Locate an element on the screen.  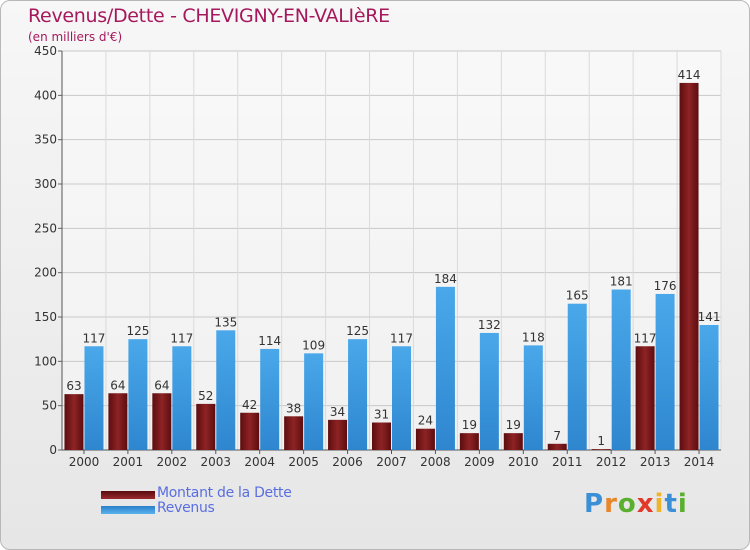
y-tick-label: 100 is located at coordinates (45, 361).